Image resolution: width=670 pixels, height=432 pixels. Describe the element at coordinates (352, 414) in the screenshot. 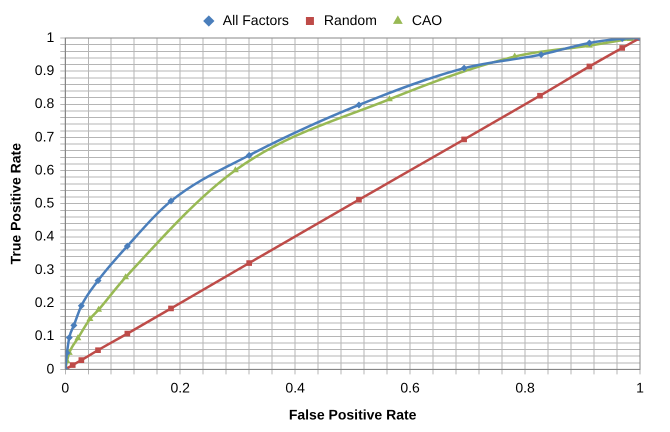

I see `x-axis-title: False Positive Rate` at that location.